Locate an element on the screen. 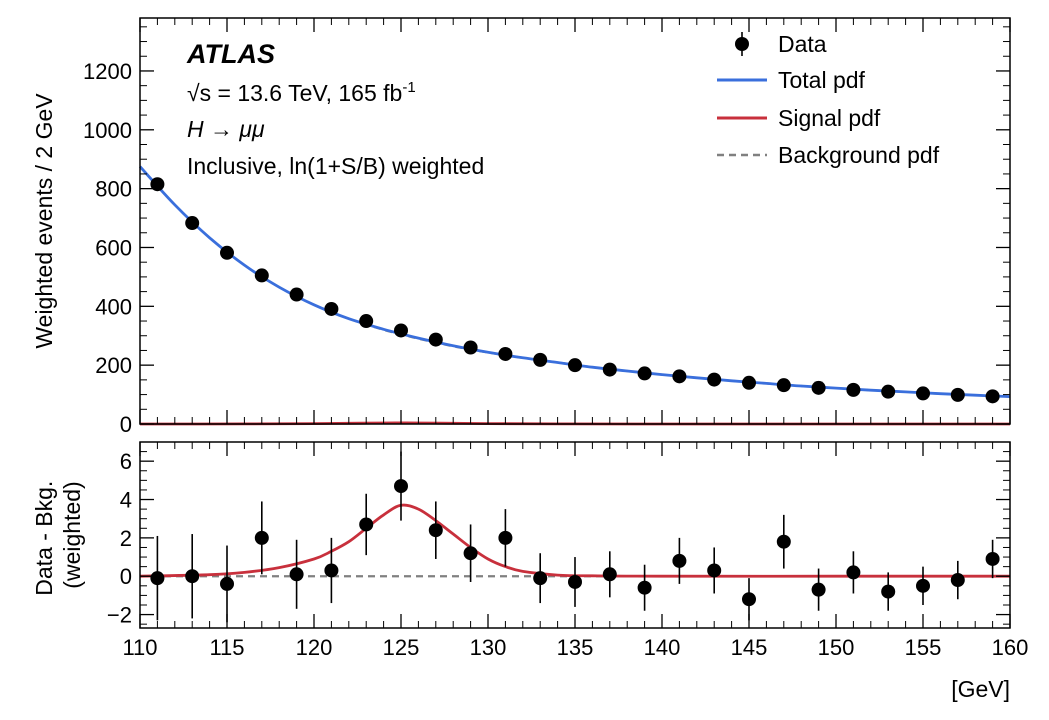 Image resolution: width=1049 pixels, height=720 pixels. x-tick-label: 135 is located at coordinates (575, 647).